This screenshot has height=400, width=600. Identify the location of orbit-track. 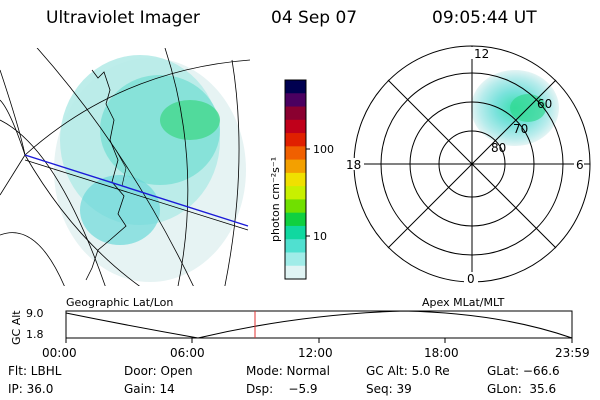
(136, 190).